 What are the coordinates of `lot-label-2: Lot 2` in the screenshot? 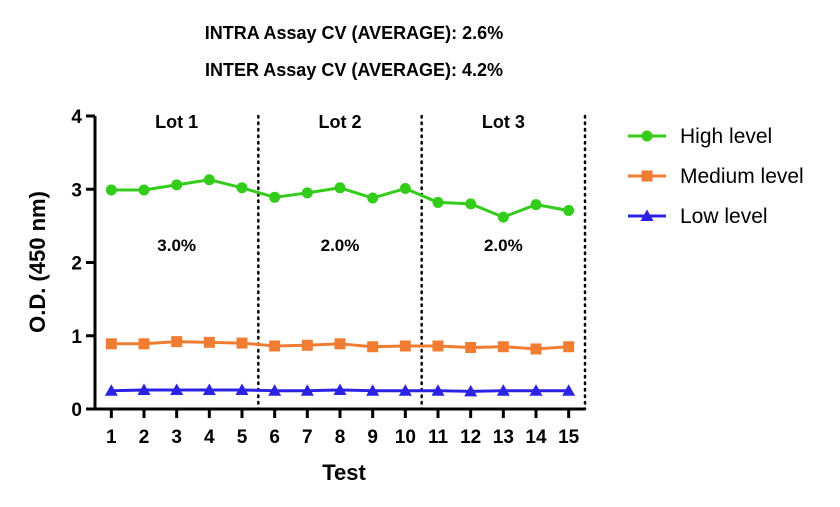 It's located at (340, 122).